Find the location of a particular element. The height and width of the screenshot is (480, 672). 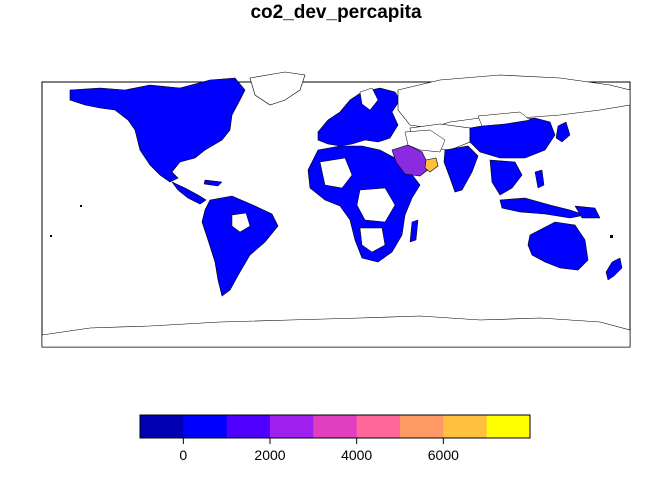

region-india is located at coordinates (461, 169).